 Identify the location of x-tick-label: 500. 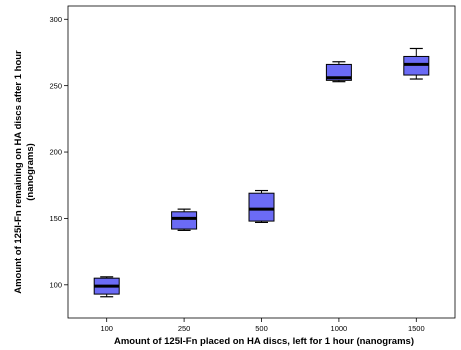
(261, 328).